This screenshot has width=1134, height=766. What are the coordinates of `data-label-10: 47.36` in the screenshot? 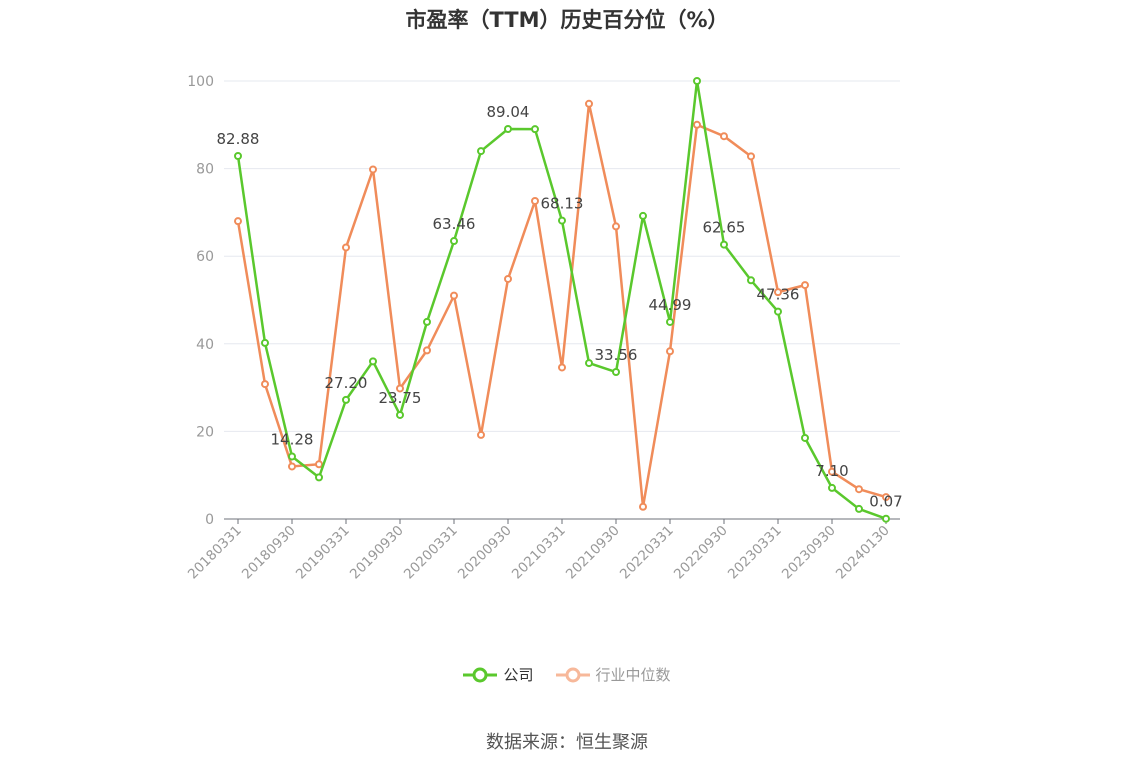 It's located at (778, 295).